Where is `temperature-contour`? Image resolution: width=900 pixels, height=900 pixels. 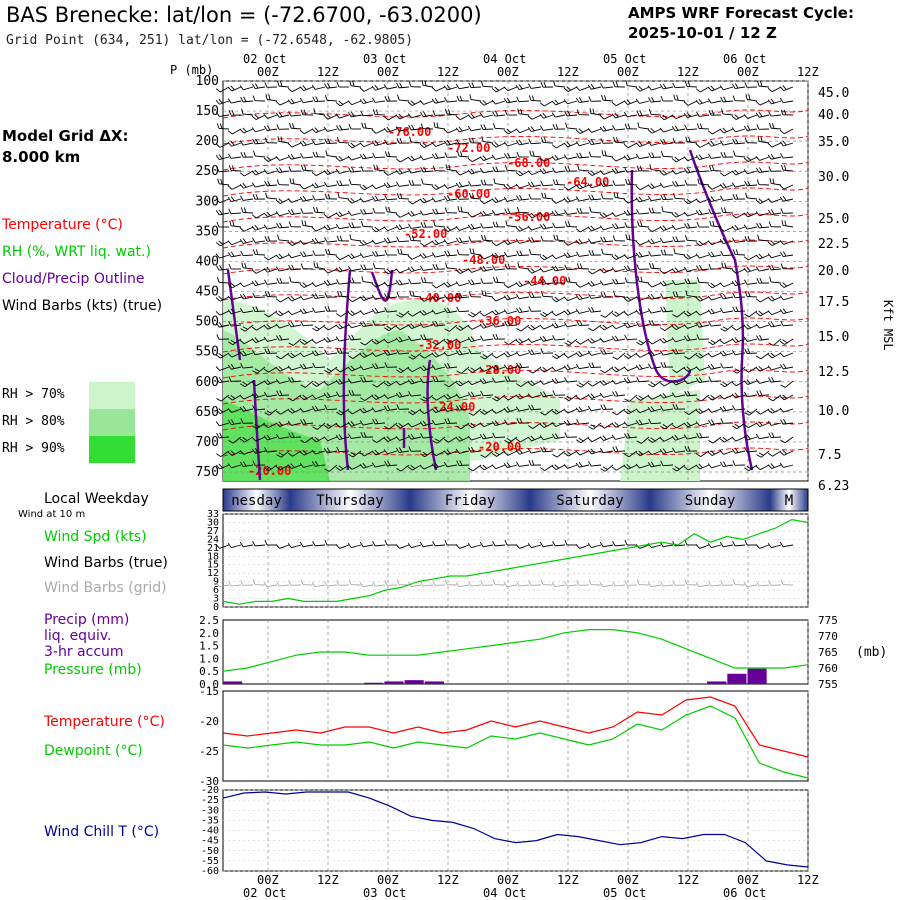
temperature-contour is located at coordinates (515, 426).